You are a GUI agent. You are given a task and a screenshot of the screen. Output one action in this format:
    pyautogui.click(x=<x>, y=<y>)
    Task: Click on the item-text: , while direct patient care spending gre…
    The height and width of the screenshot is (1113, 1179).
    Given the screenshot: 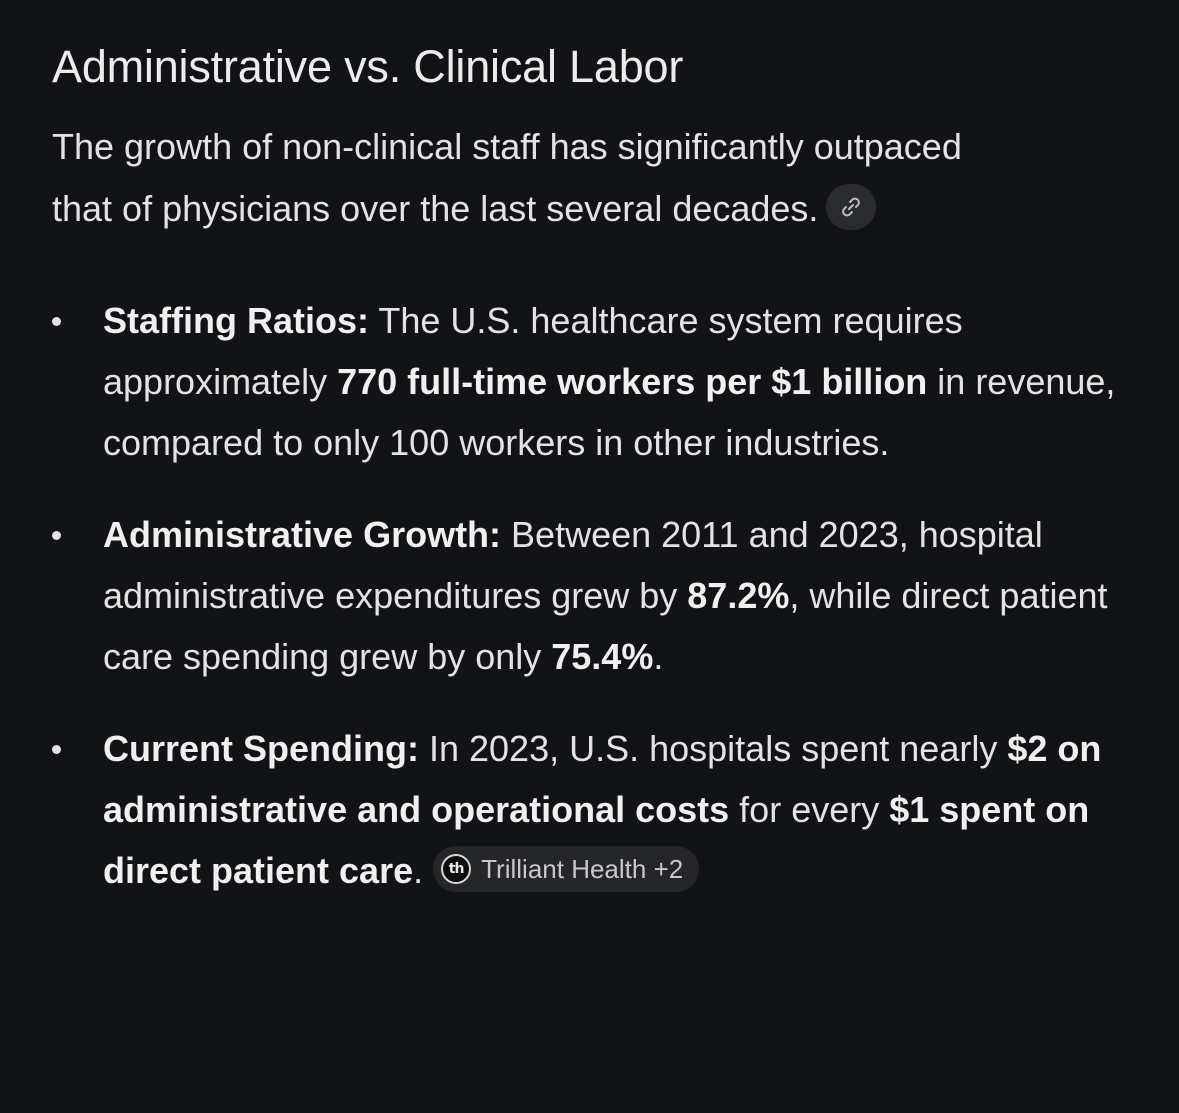 What is the action you would take?
    pyautogui.click(x=605, y=626)
    